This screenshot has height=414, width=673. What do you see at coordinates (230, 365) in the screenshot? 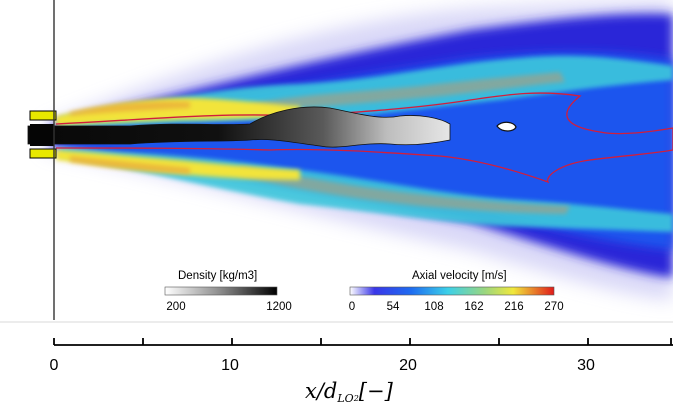
I see `x-axis-tick-label-10: 10` at bounding box center [230, 365].